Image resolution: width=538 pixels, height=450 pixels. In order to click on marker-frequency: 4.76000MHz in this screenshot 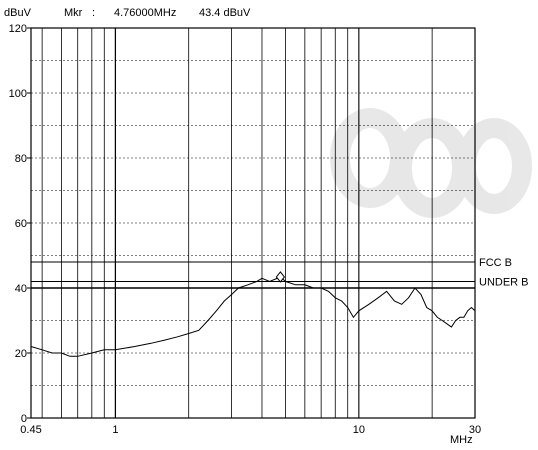, I will do `click(145, 13)`.